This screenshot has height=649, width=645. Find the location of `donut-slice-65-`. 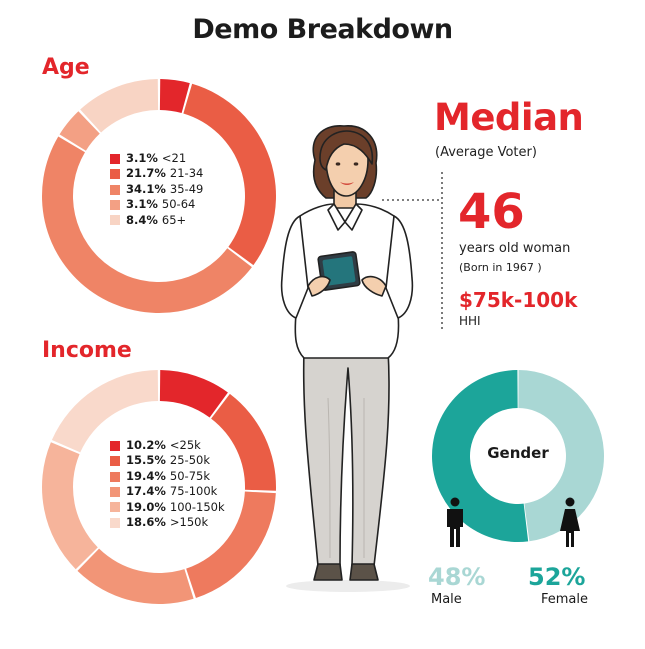

donut-slice-65- is located at coordinates (119, 106).